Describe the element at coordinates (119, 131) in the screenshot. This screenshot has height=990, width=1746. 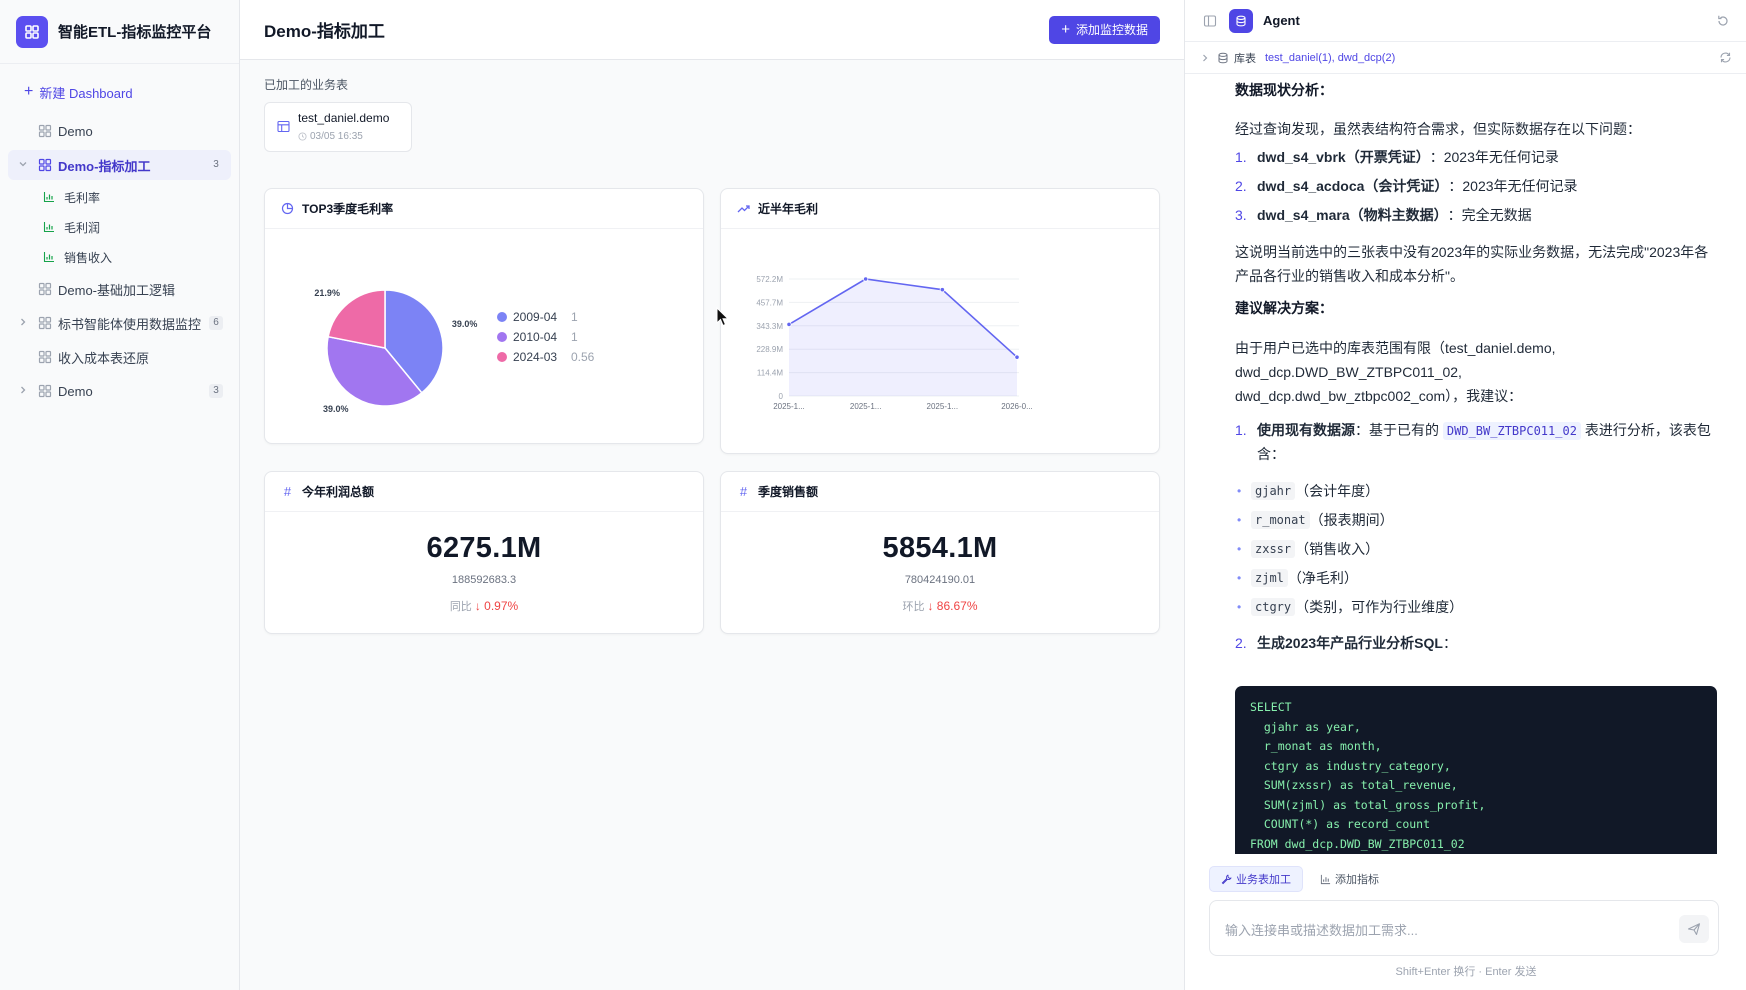
I see `sidebar-item-demo: Demo` at that location.